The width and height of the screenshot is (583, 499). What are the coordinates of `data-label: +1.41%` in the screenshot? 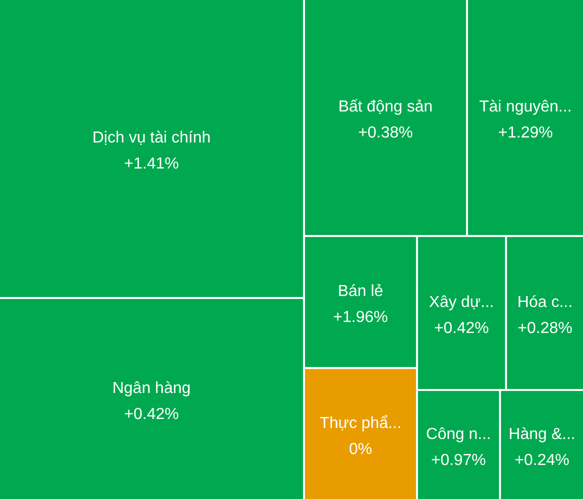 It's located at (151, 164).